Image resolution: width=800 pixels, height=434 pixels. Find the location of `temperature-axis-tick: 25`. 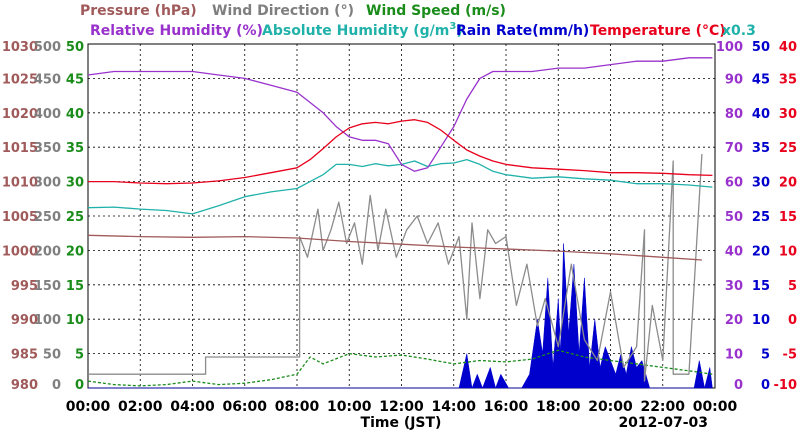

temperature-axis-tick: 25 is located at coordinates (788, 148).